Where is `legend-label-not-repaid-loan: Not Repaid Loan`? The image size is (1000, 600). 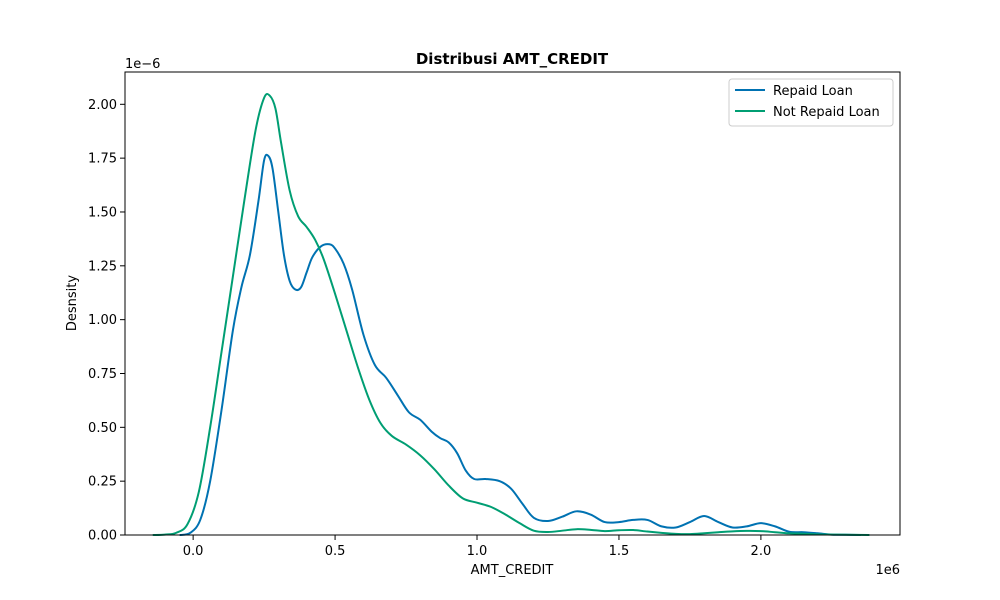
legend-label-not-repaid-loan: Not Repaid Loan is located at coordinates (826, 112).